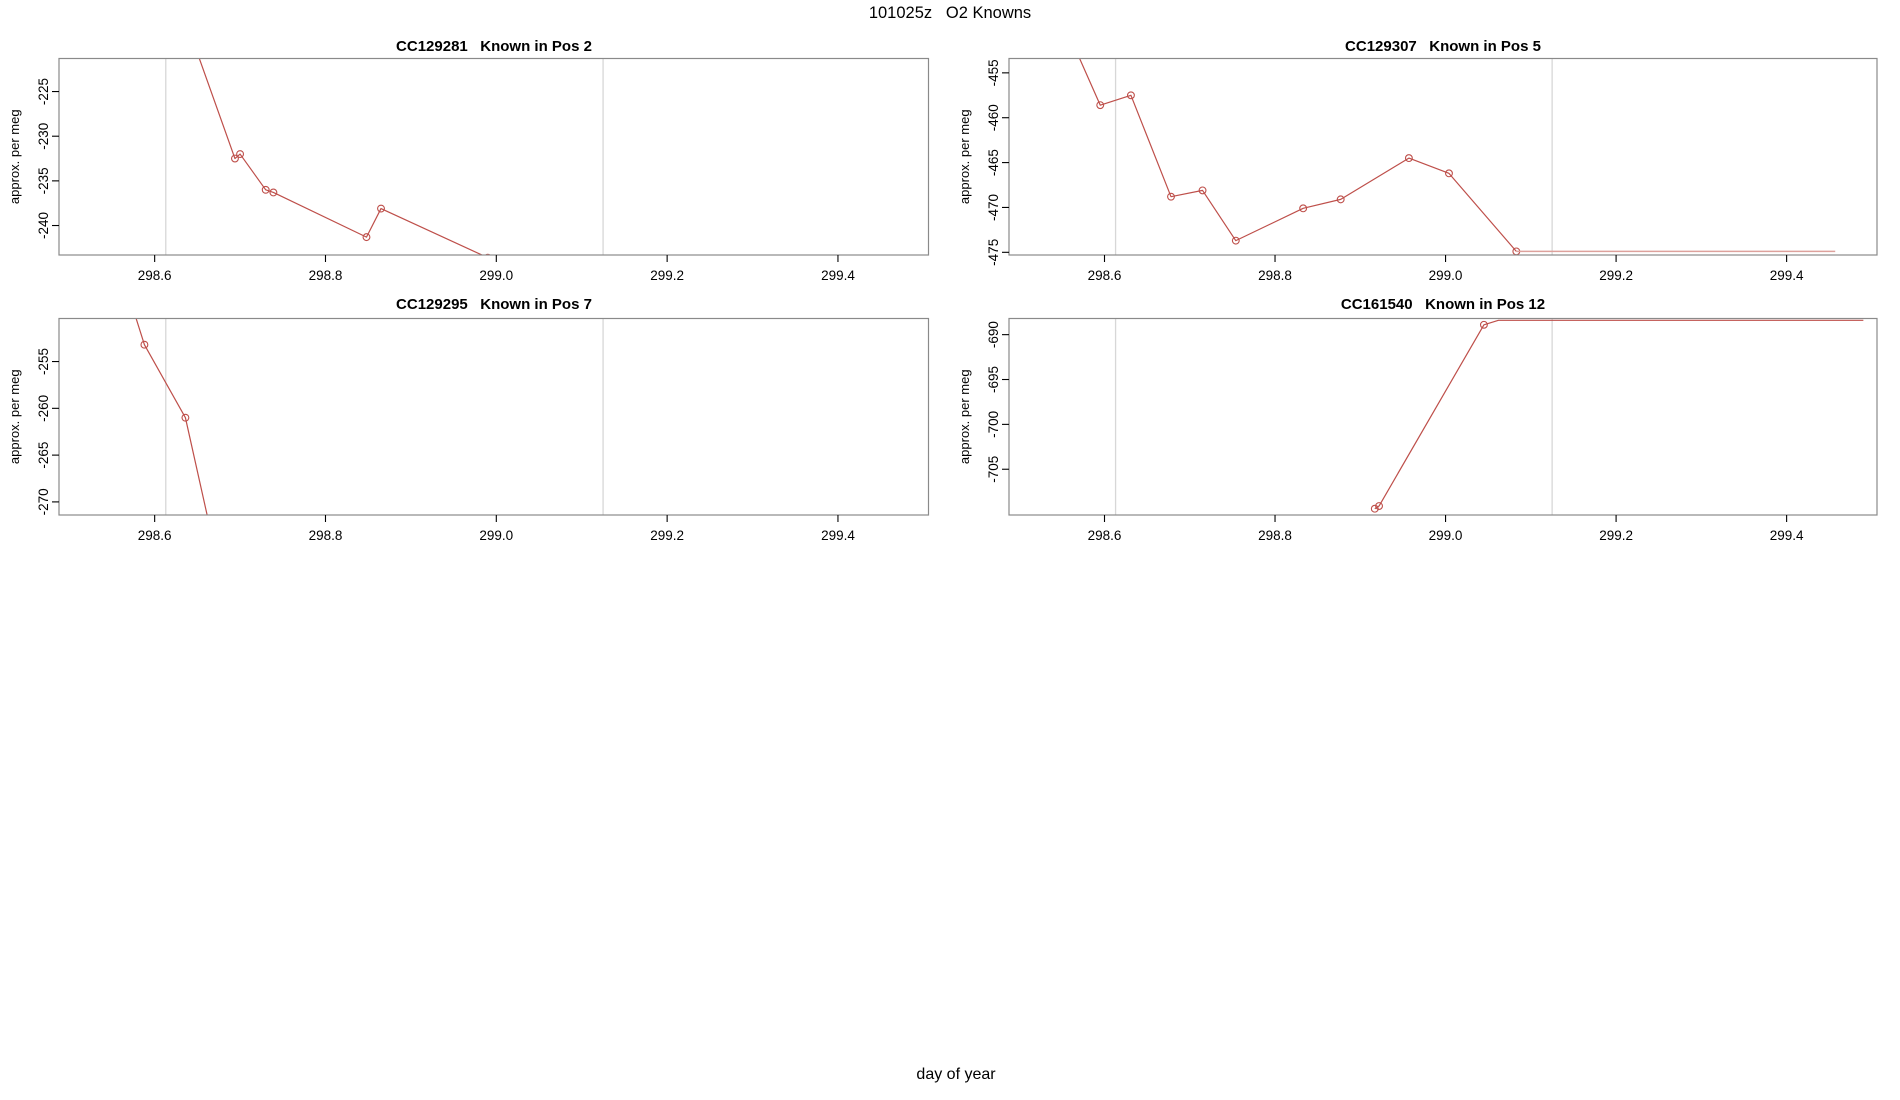  Describe the element at coordinates (993, 379) in the screenshot. I see `y-tick-label: -695` at that location.